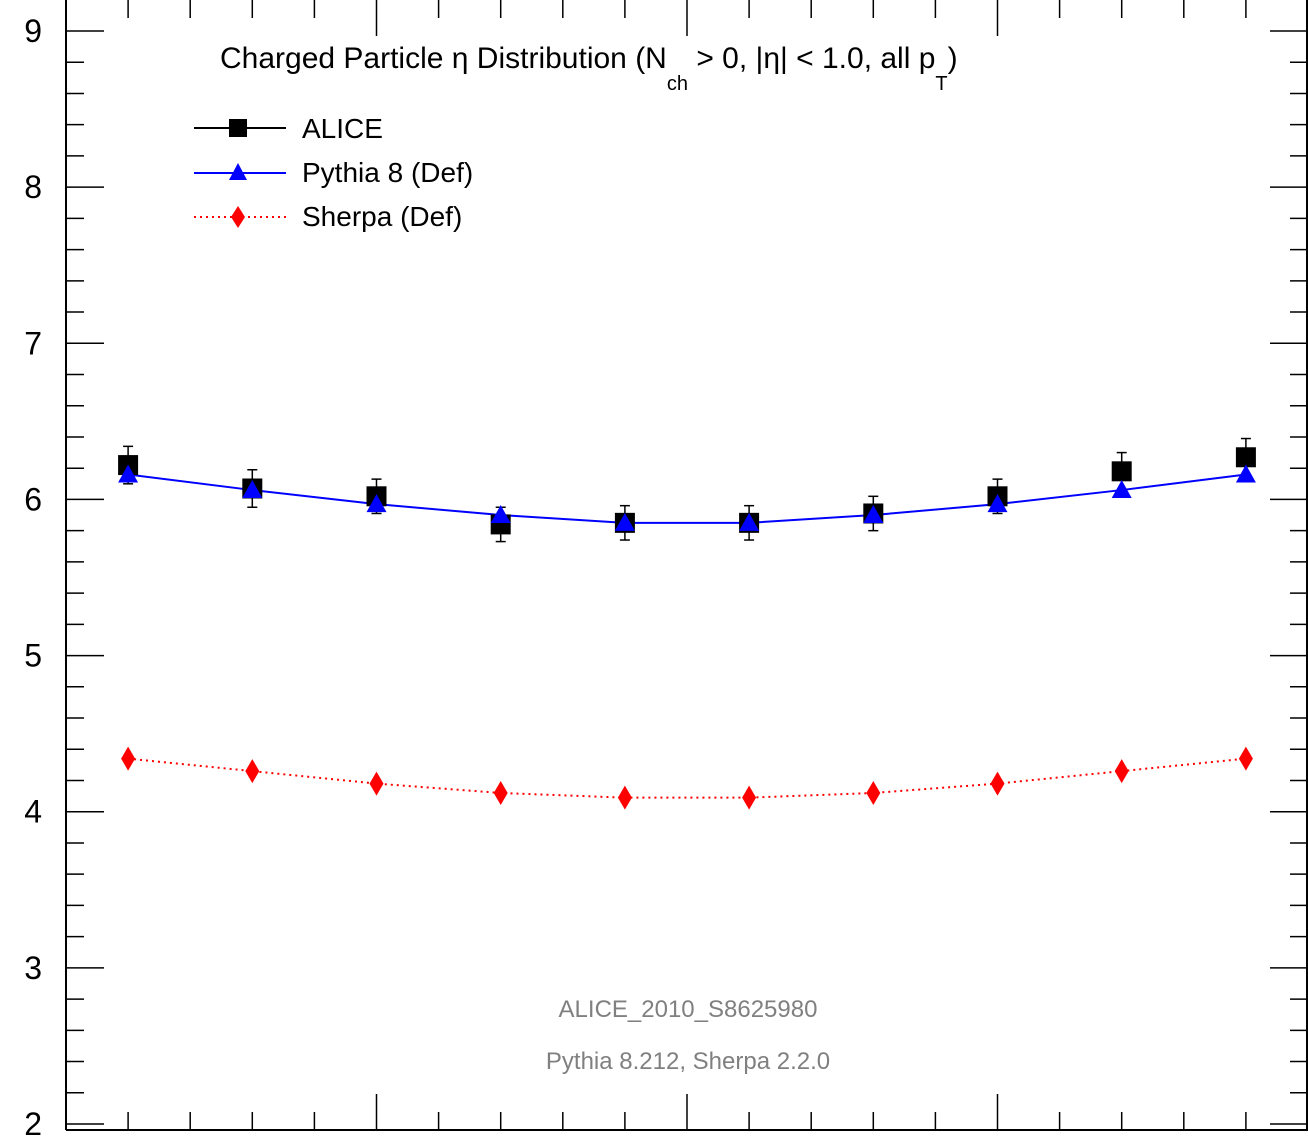 Image resolution: width=1308 pixels, height=1141 pixels. Describe the element at coordinates (443, 58) in the screenshot. I see `title-part-a: Charged Particle η Distribution (N` at that location.